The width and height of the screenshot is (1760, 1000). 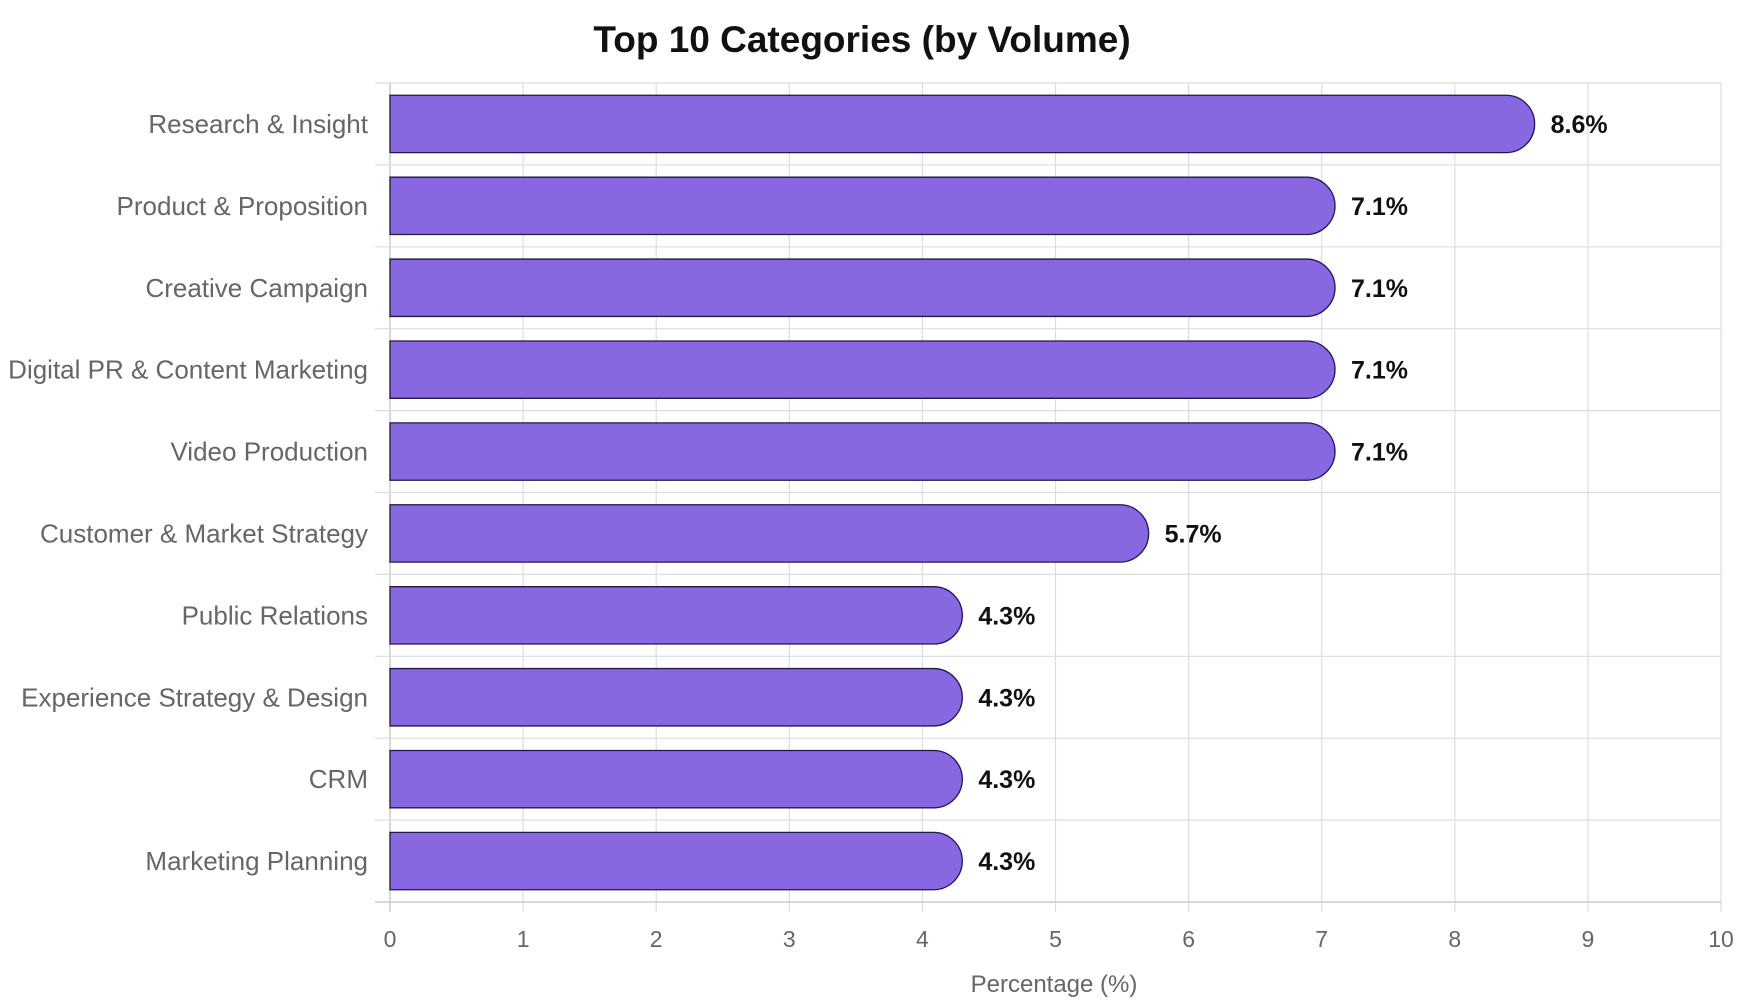 I want to click on category-label: Experience Strategy & Design, so click(x=194, y=697).